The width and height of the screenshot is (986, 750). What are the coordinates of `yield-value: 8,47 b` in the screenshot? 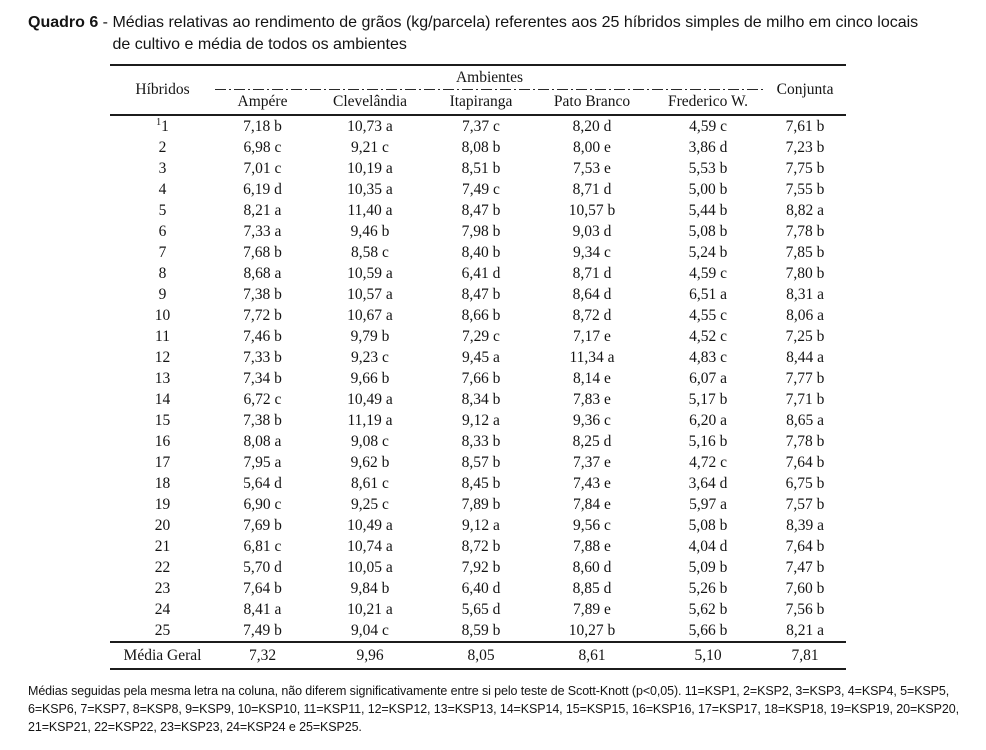 It's located at (481, 294).